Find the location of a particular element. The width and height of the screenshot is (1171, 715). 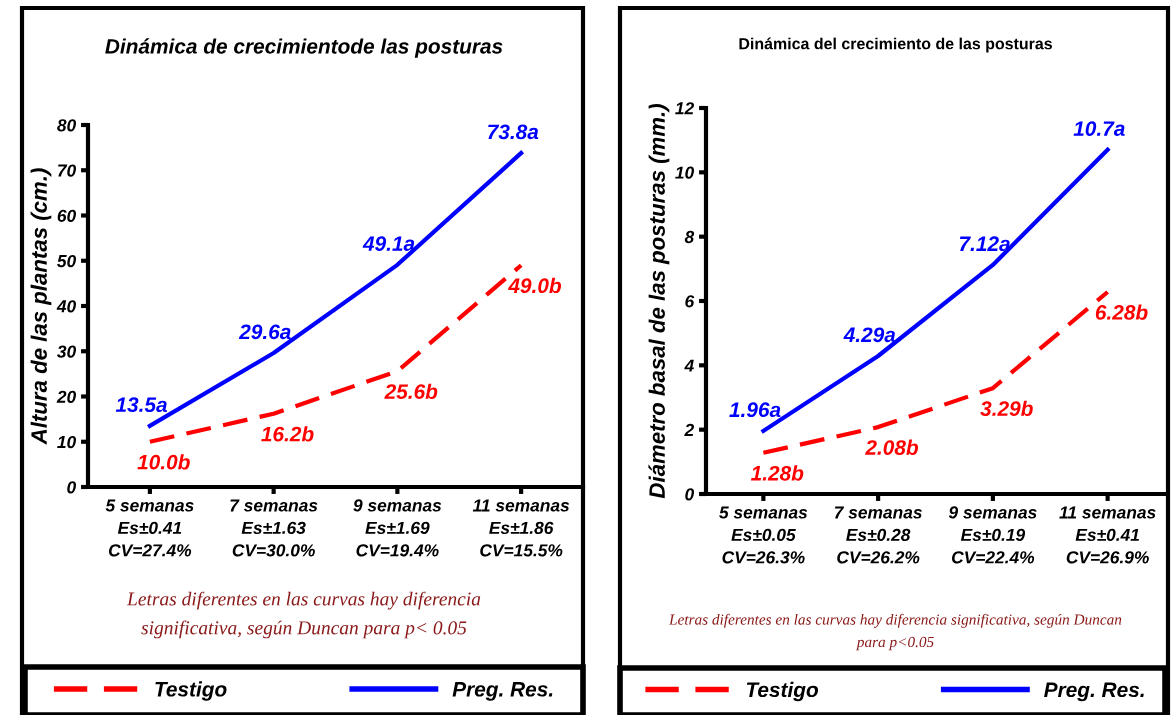

text: Letras diferentes en las curvas hay diferencia significativa, según Duncan para p<0.05 is located at coordinates (895, 632).